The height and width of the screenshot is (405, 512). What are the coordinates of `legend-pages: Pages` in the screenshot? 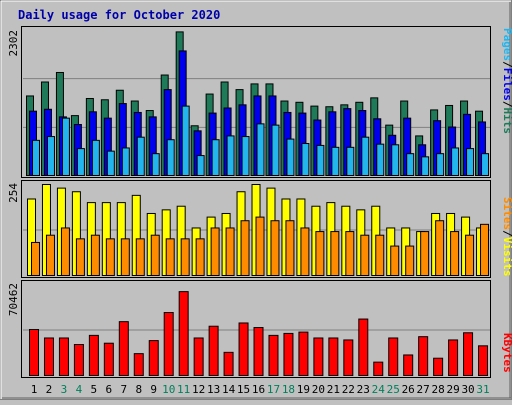 It's located at (506, 44).